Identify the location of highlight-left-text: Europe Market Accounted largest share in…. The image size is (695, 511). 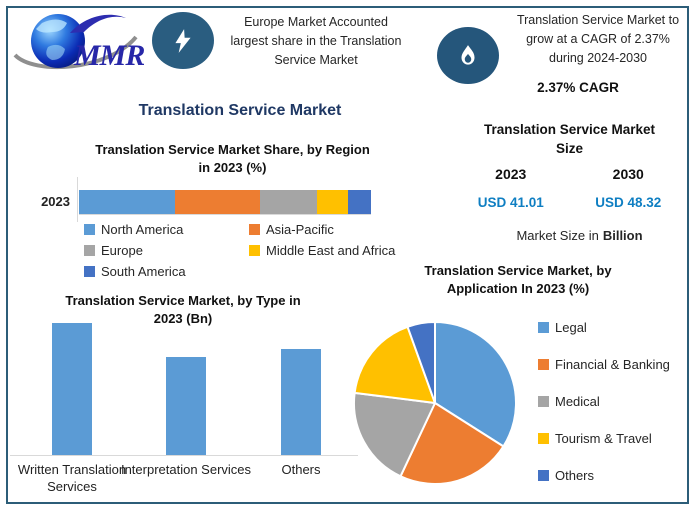
(316, 41).